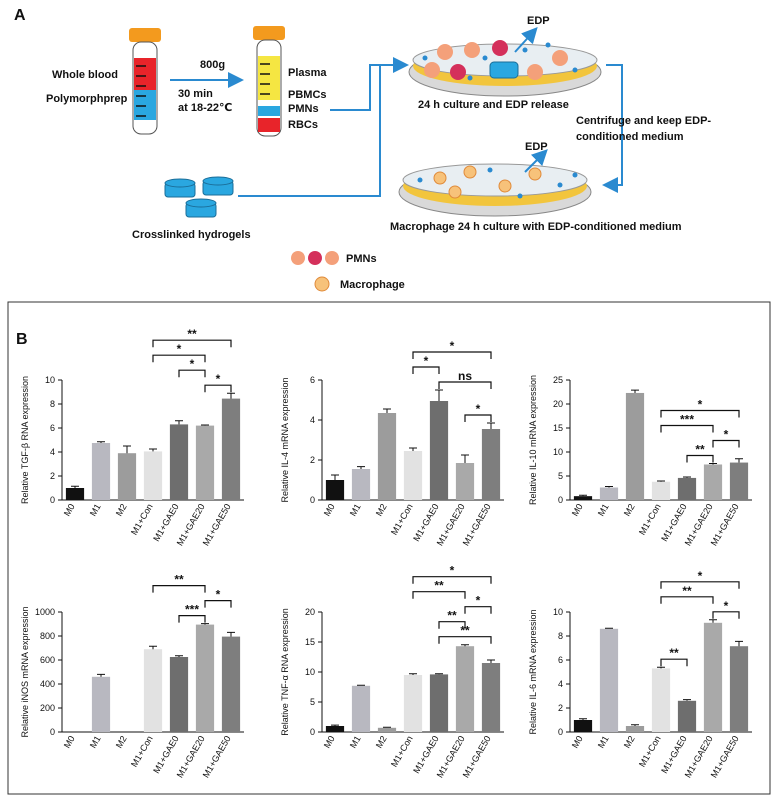 This screenshot has width=777, height=805. I want to click on label: 800g, so click(212, 65).